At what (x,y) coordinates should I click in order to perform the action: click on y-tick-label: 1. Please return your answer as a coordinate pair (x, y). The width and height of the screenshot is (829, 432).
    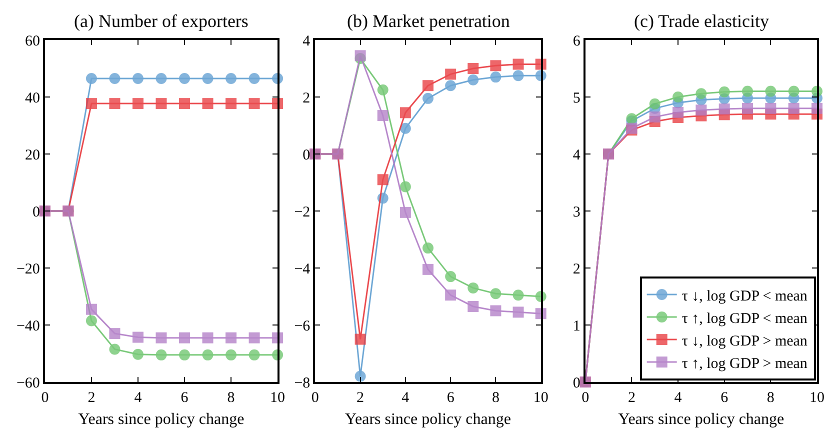
    Looking at the image, I should click on (576, 326).